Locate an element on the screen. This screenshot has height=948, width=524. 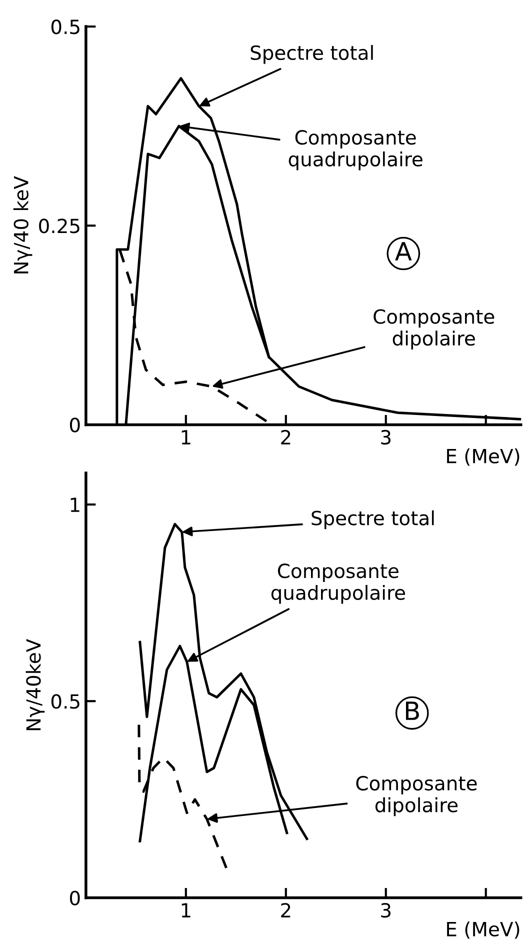
y-axis-title: Nγ/40keV is located at coordinates (35, 684).